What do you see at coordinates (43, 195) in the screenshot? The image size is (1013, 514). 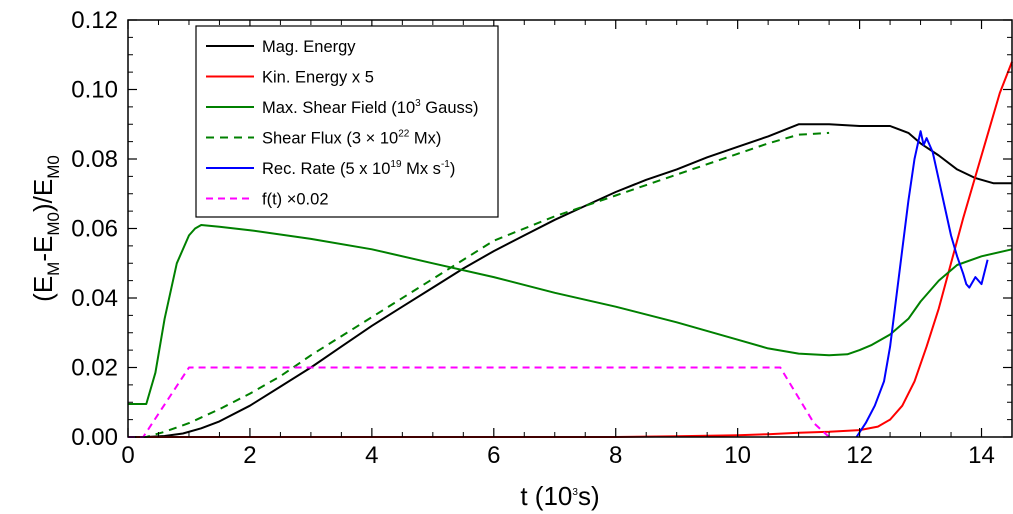 I see `y-axis-title-text: )/E` at bounding box center [43, 195].